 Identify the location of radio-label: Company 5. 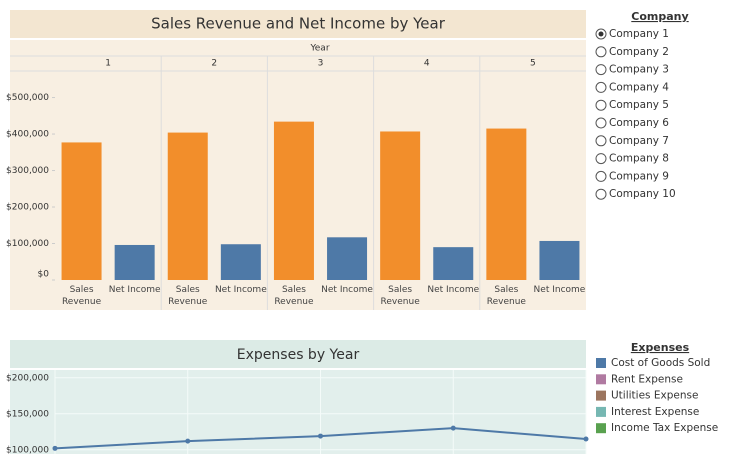
(639, 105).